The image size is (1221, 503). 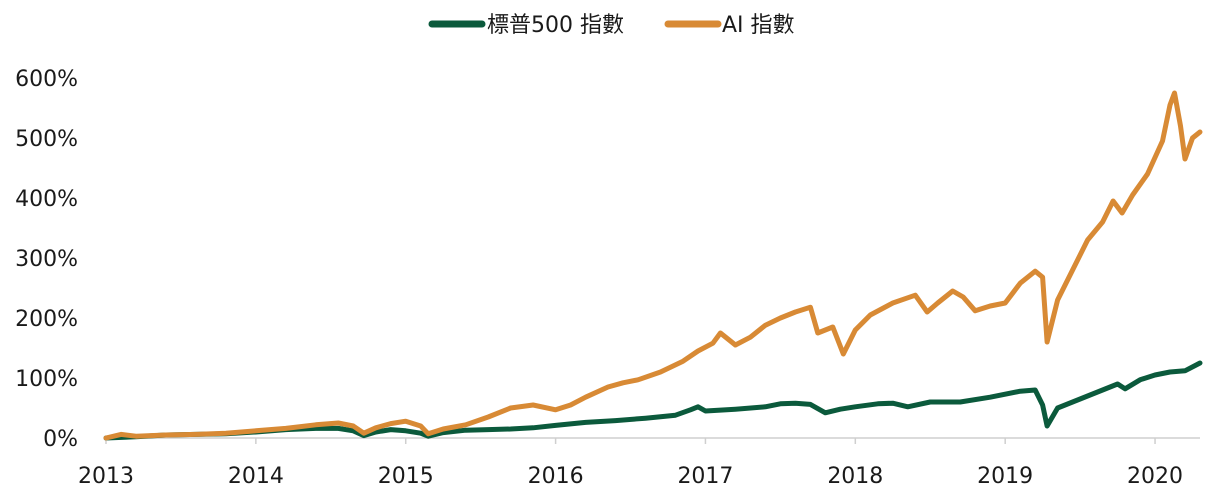 I want to click on legend-label-ai: AI 指數, so click(x=758, y=25).